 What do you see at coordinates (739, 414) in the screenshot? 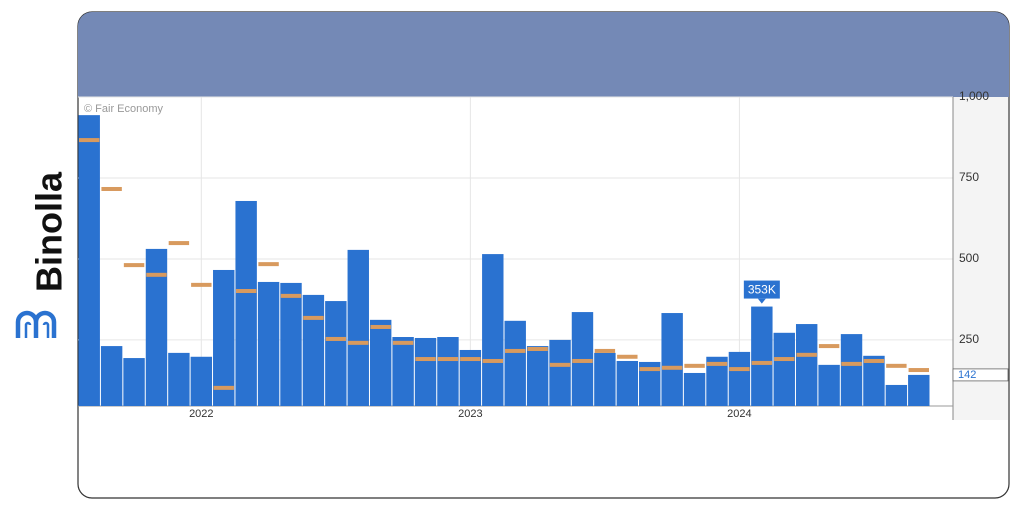
I see `x-tick-label: 2024` at bounding box center [739, 414].